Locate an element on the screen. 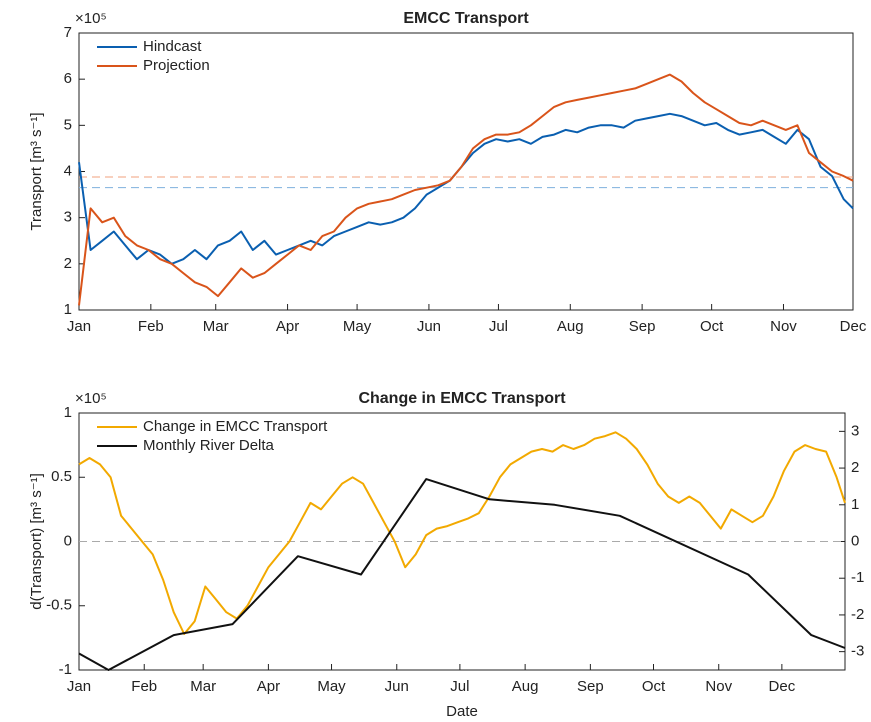  y-axis-label: Transport [m³ s⁻¹] is located at coordinates (36, 171).